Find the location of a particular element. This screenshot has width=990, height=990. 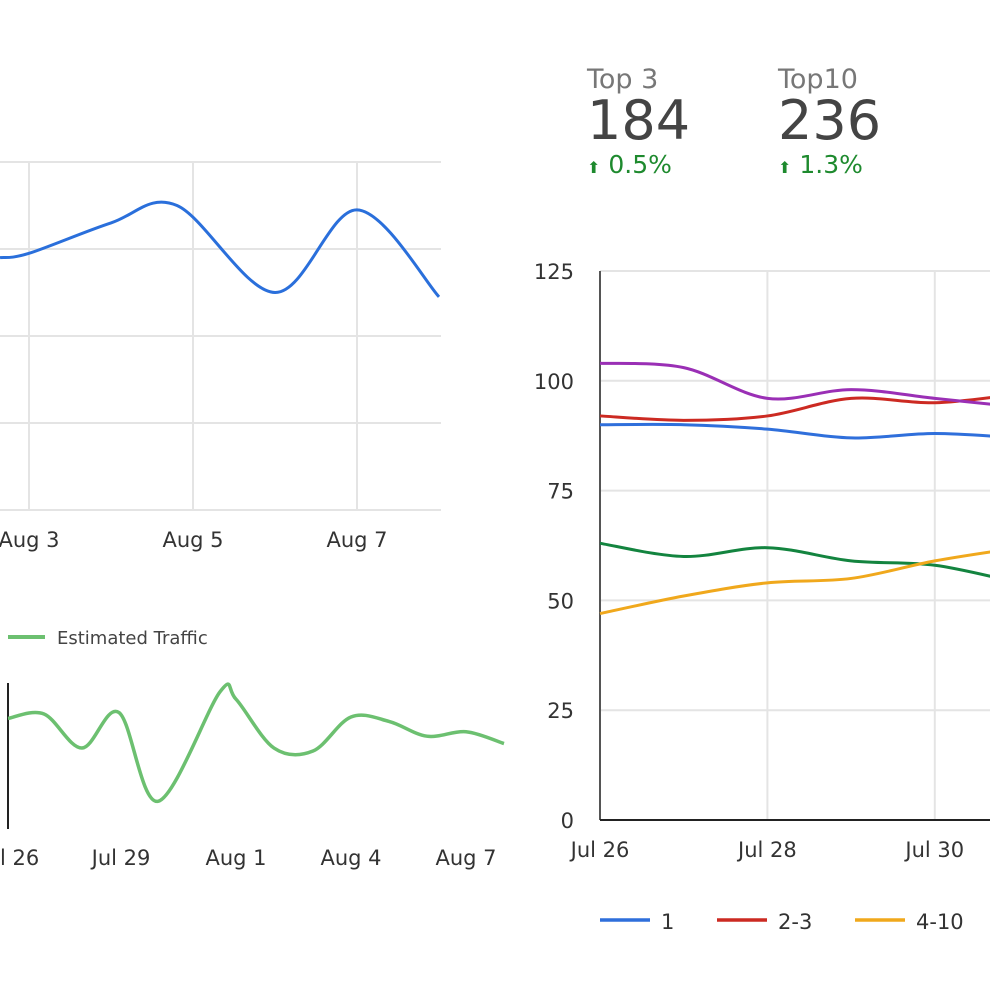

y-tick-label: 0 is located at coordinates (567, 821).